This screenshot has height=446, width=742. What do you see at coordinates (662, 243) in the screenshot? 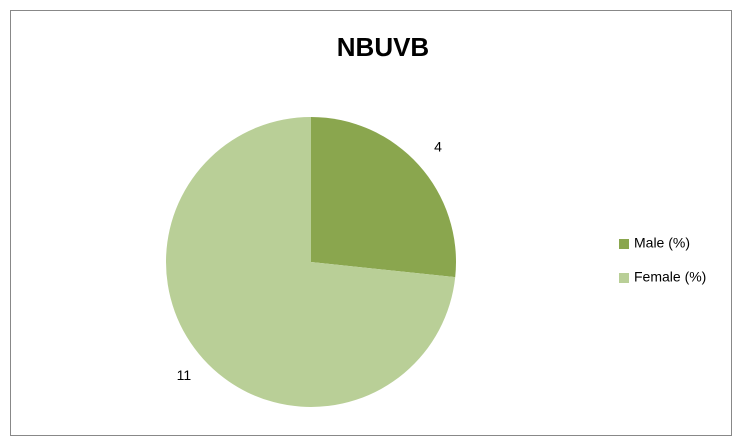
I see `legend-label: Male (%)` at bounding box center [662, 243].